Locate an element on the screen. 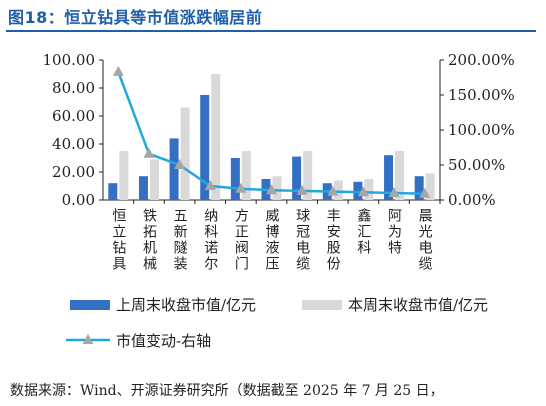 This screenshot has height=406, width=546. right-tick-label: 0.00% is located at coordinates (472, 200).